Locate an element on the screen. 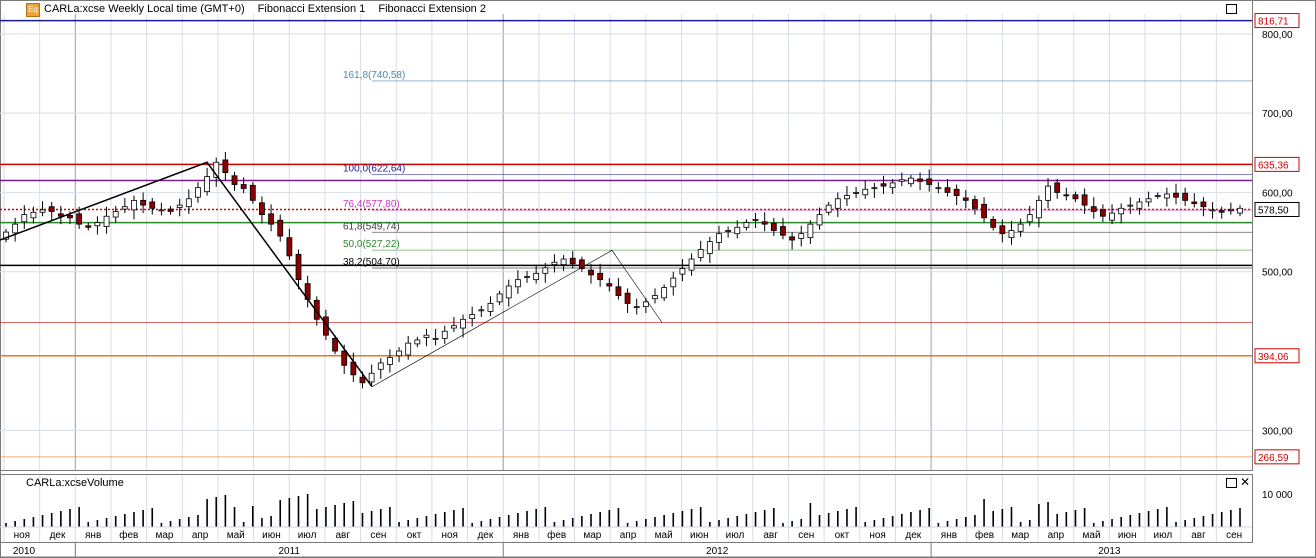 The height and width of the screenshot is (558, 1316). volume-bars is located at coordinates (623, 510).